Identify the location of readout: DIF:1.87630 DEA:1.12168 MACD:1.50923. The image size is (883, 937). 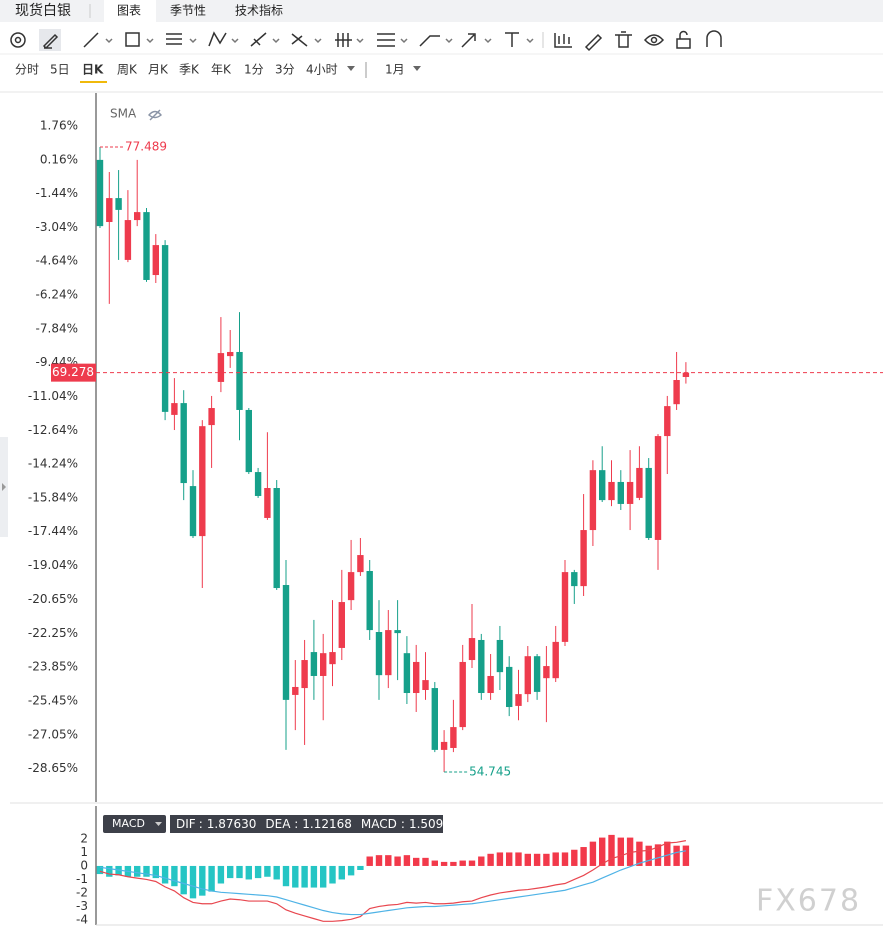
(317, 824).